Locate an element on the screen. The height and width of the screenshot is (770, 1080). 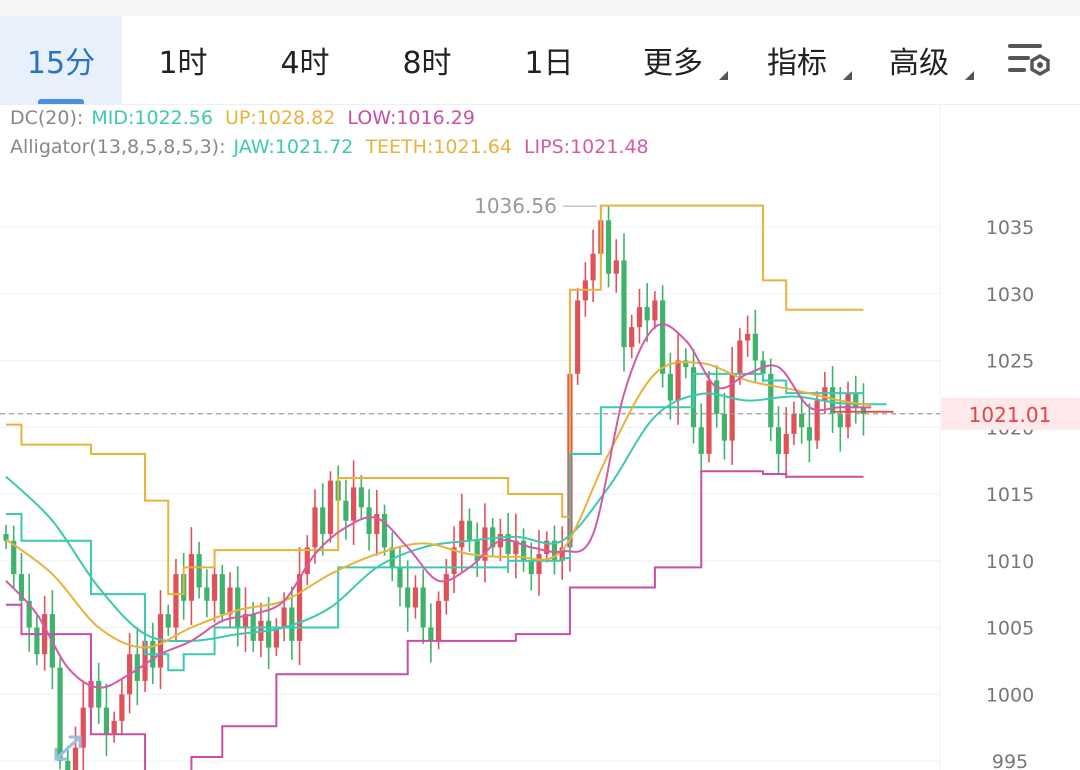
tab-6: 指标 is located at coordinates (797, 60).